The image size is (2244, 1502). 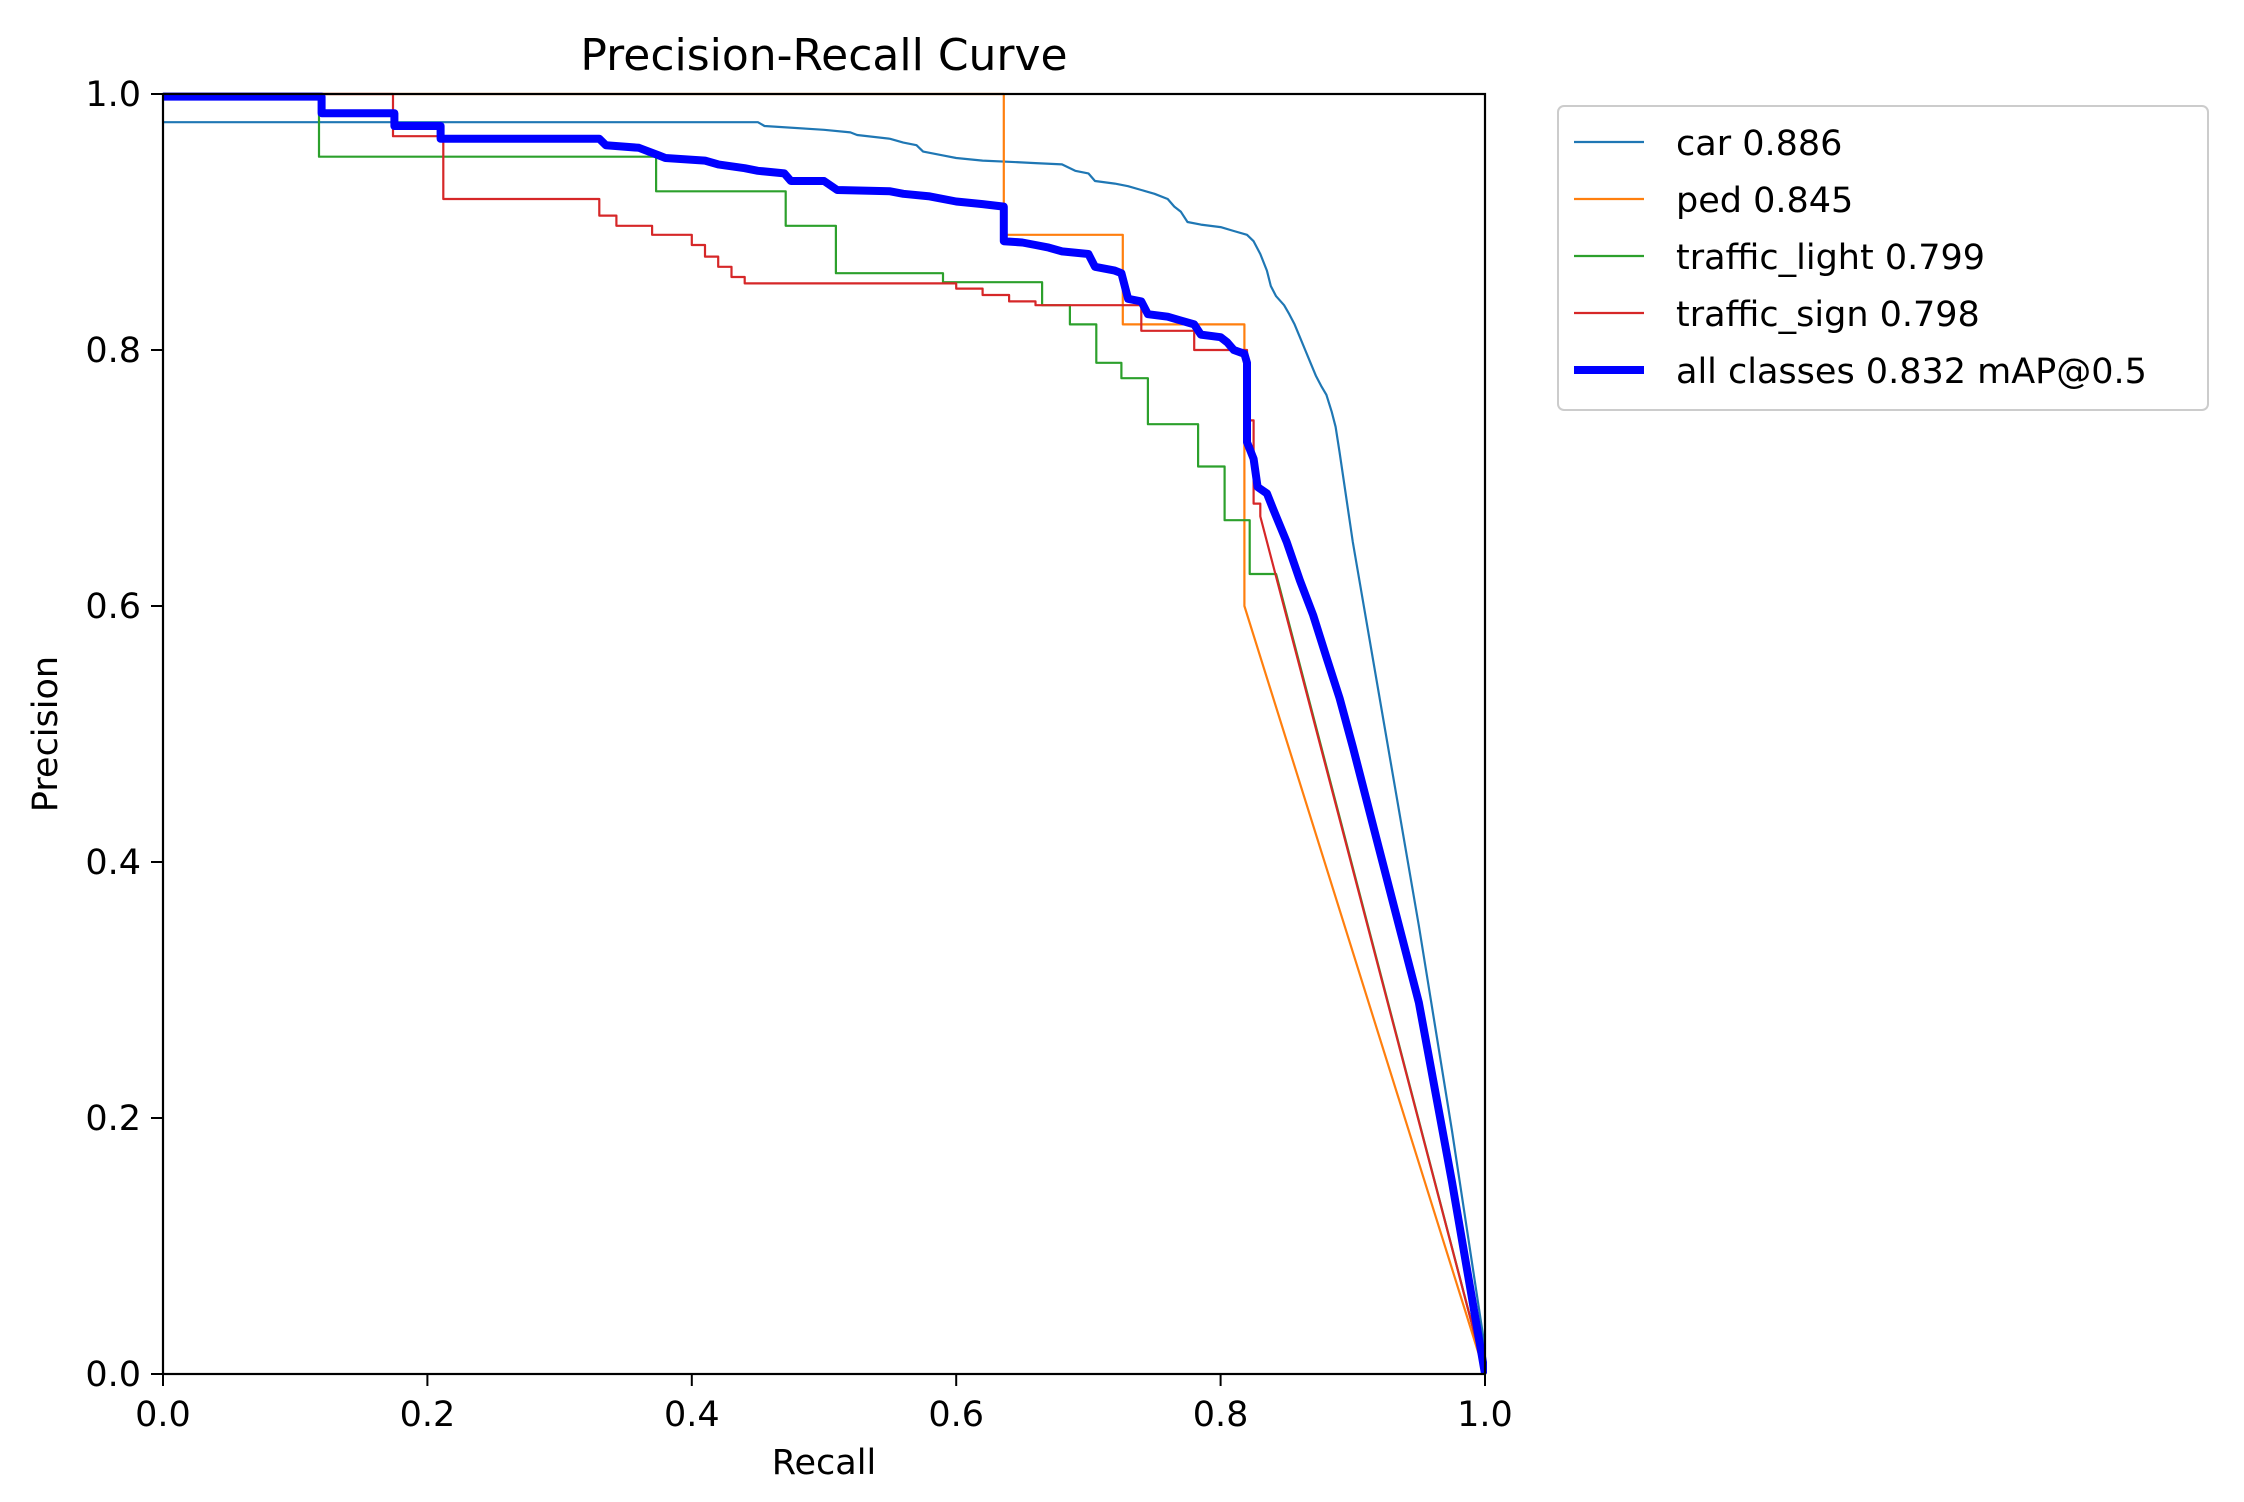 I want to click on y-tick-label: 0.0, so click(x=113, y=1375).